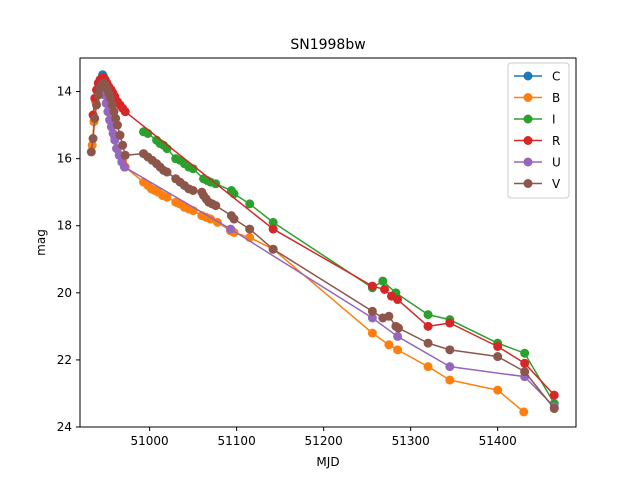 The height and width of the screenshot is (480, 640). I want to click on legend-label: B, so click(556, 98).